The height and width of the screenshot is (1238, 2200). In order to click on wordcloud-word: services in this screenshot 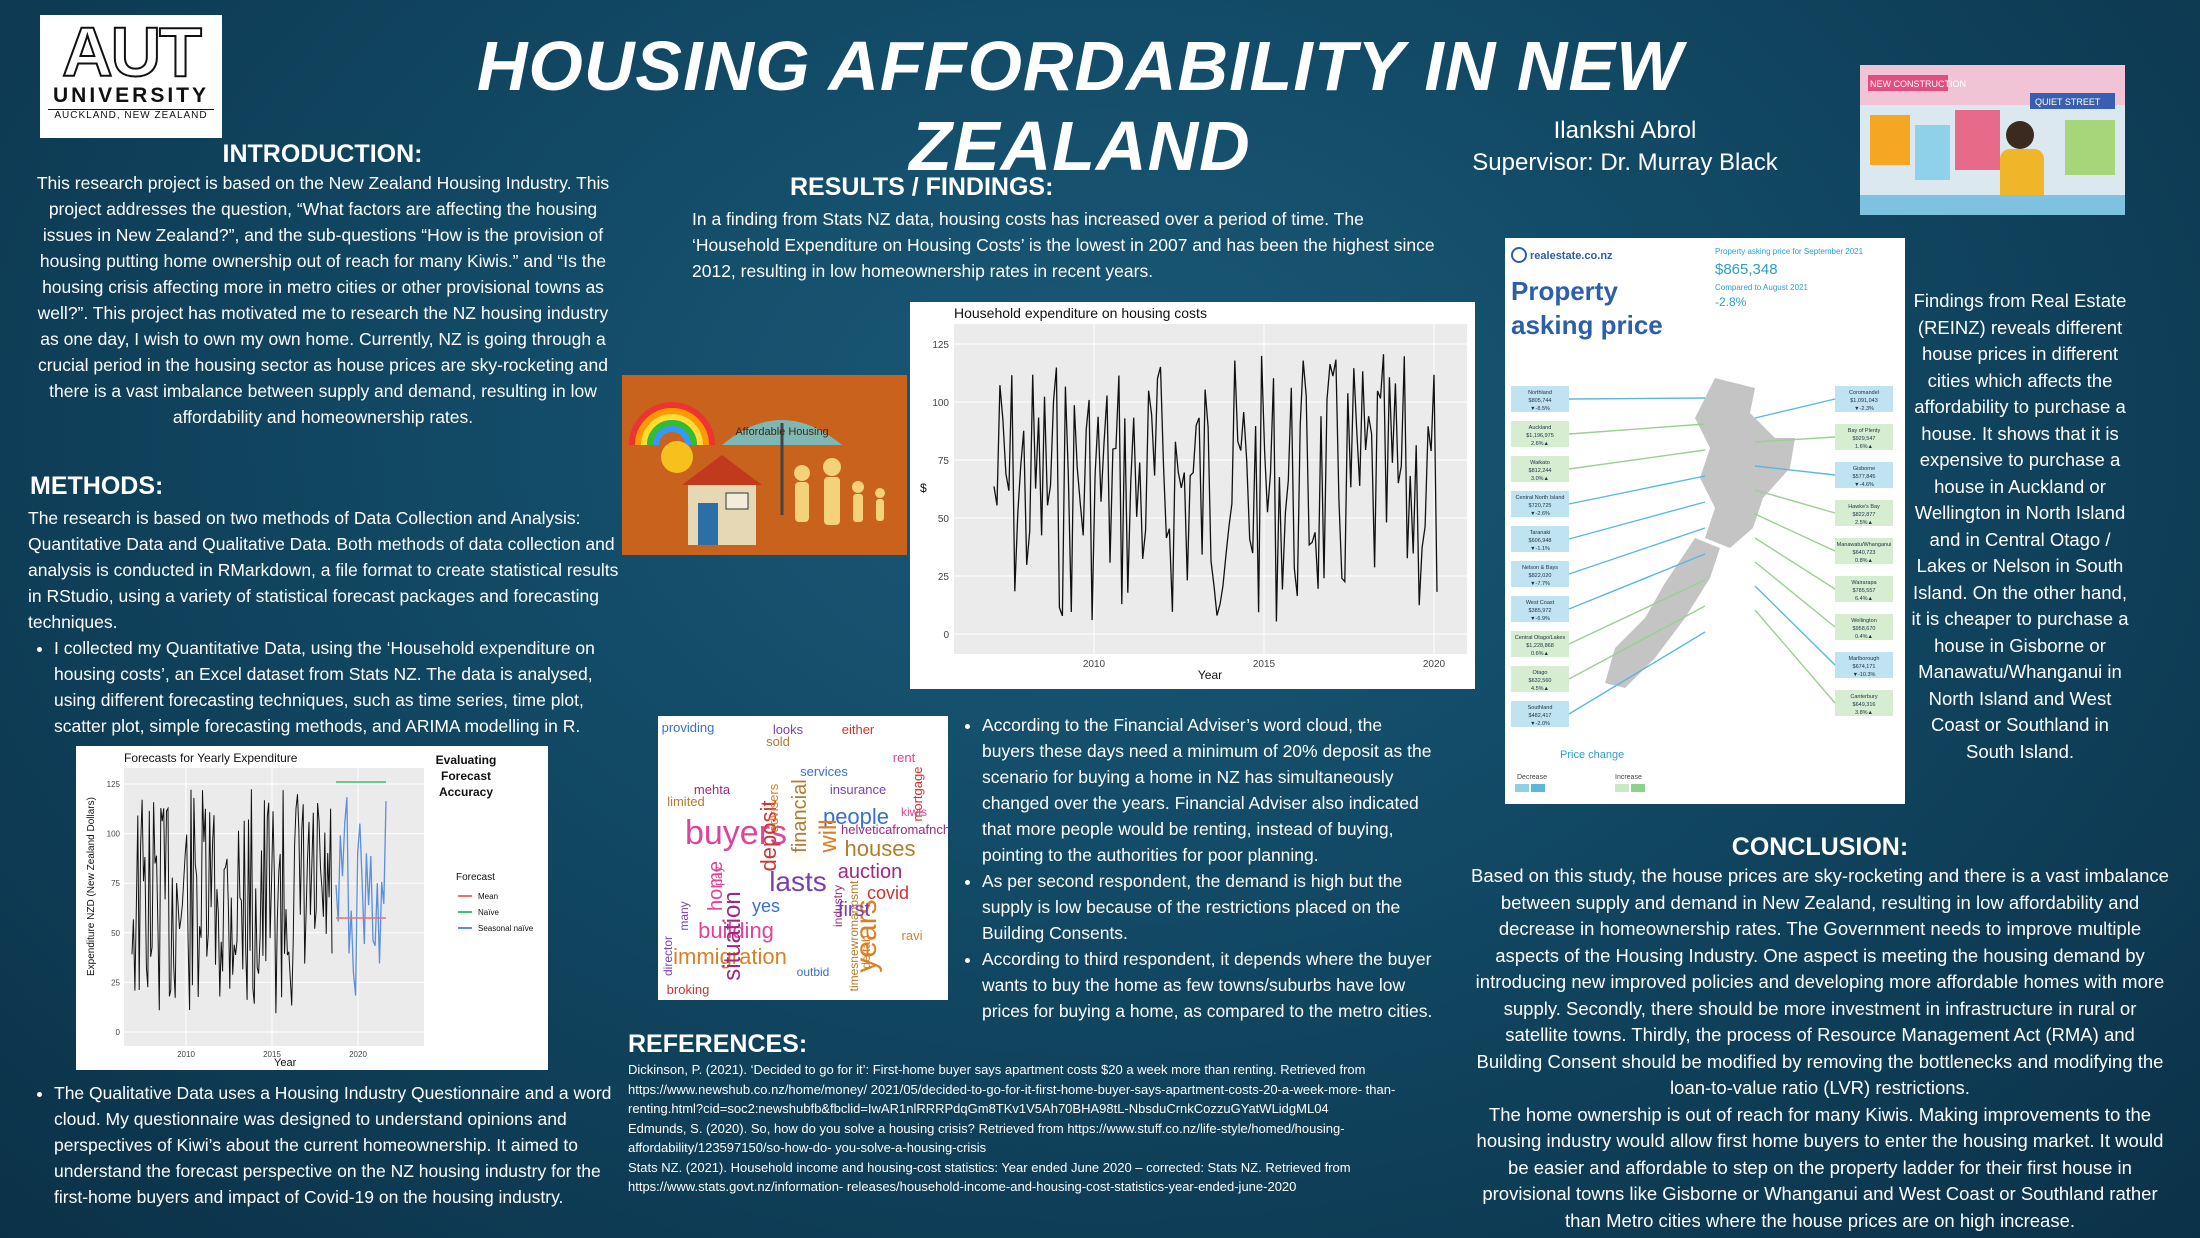, I will do `click(824, 771)`.